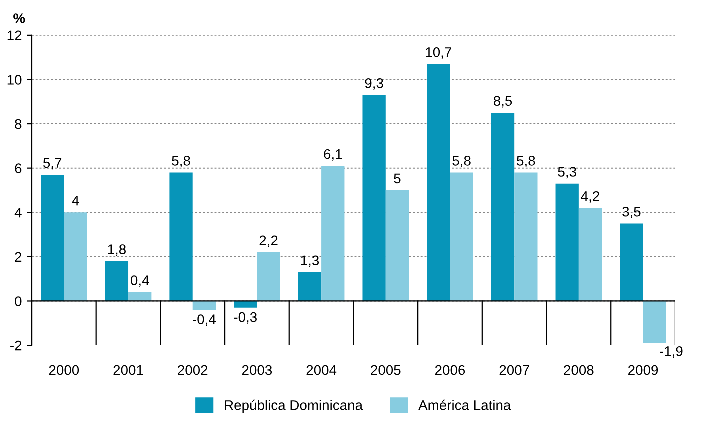  What do you see at coordinates (579, 370) in the screenshot?
I see `x-tick-label: 2008` at bounding box center [579, 370].